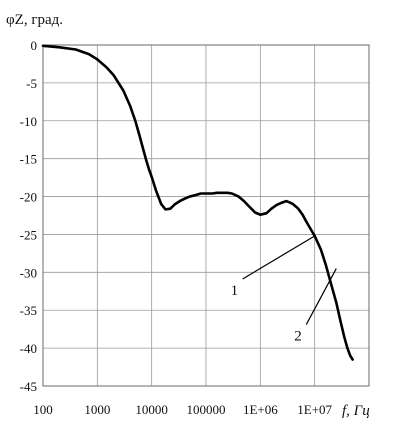 The width and height of the screenshot is (400, 425). I want to click on annotation-2-label: 2, so click(298, 337).